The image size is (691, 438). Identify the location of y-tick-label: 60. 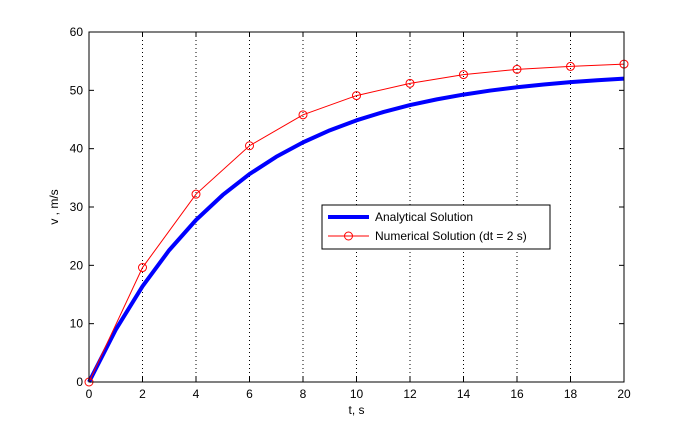
(77, 32).